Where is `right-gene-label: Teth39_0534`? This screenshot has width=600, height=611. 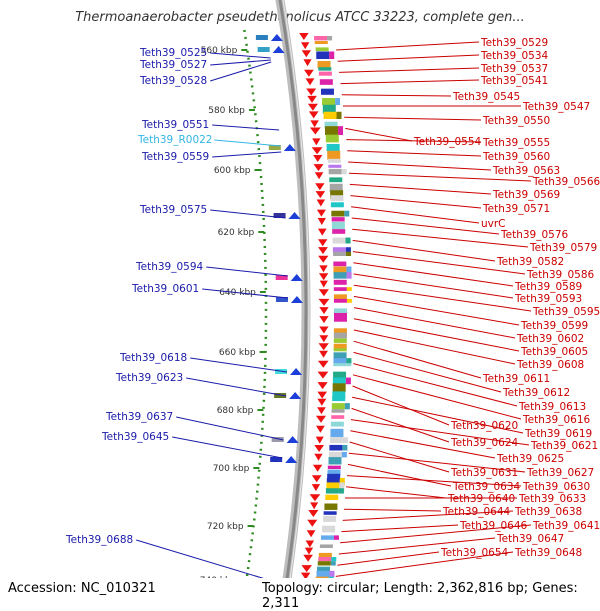
right-gene-label: Teth39_0534 is located at coordinates (514, 56).